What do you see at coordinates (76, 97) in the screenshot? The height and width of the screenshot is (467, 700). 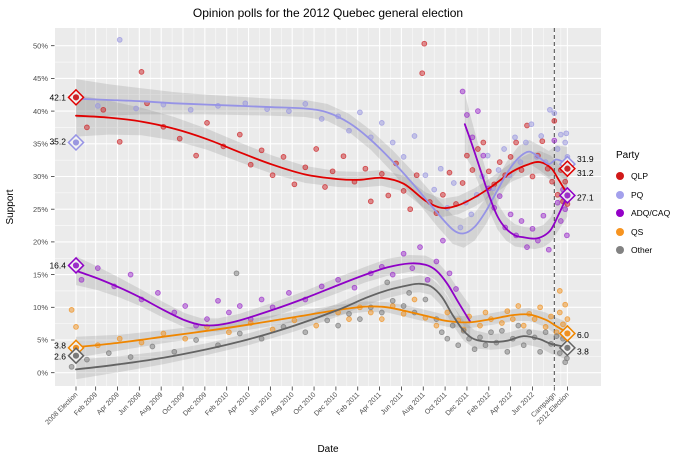 I see `election-marker-QLP` at bounding box center [76, 97].